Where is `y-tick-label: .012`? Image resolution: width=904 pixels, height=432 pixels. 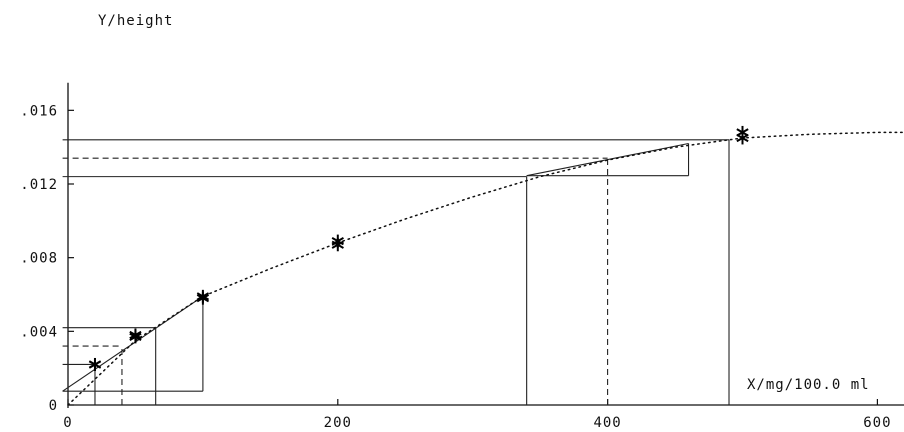 y-tick-label: .012 is located at coordinates (39, 185).